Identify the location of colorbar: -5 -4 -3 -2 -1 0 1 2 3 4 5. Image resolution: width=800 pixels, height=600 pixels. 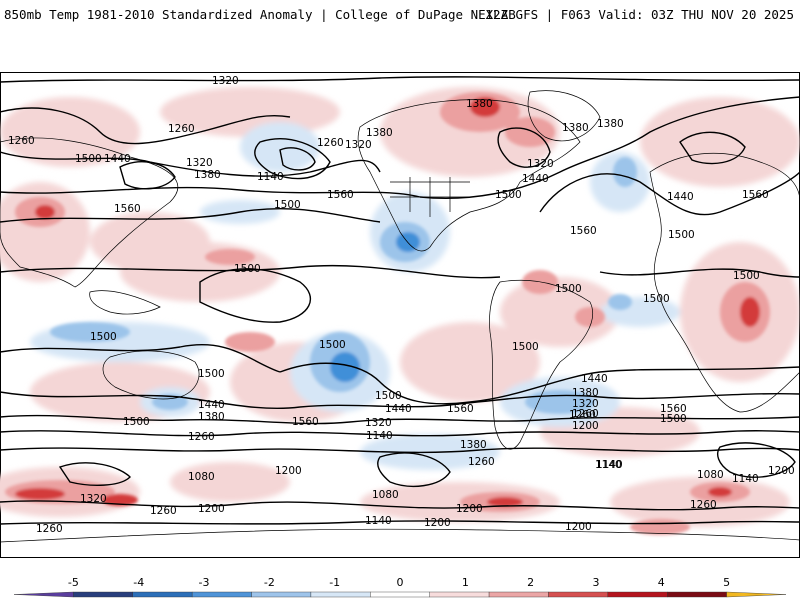
(400, 586).